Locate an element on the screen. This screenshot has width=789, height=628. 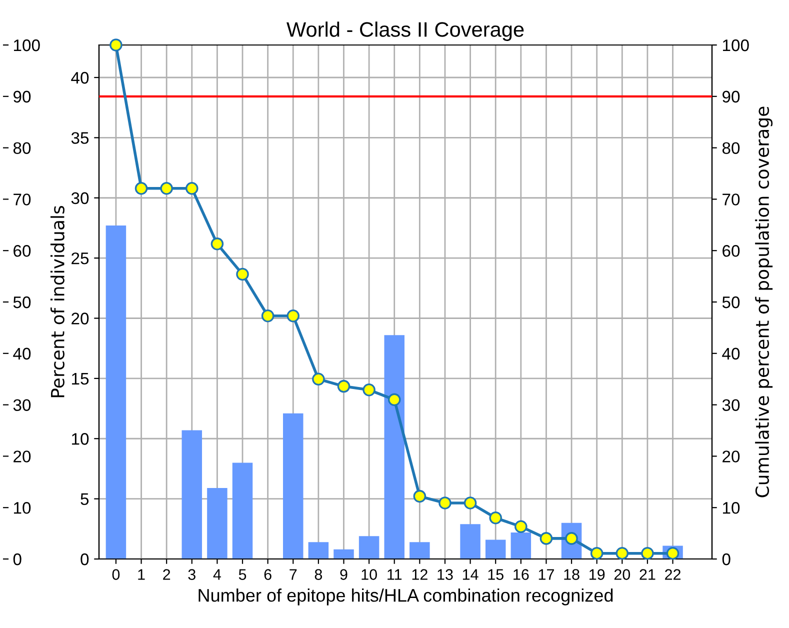
x-tick-label: 0 is located at coordinates (116, 574).